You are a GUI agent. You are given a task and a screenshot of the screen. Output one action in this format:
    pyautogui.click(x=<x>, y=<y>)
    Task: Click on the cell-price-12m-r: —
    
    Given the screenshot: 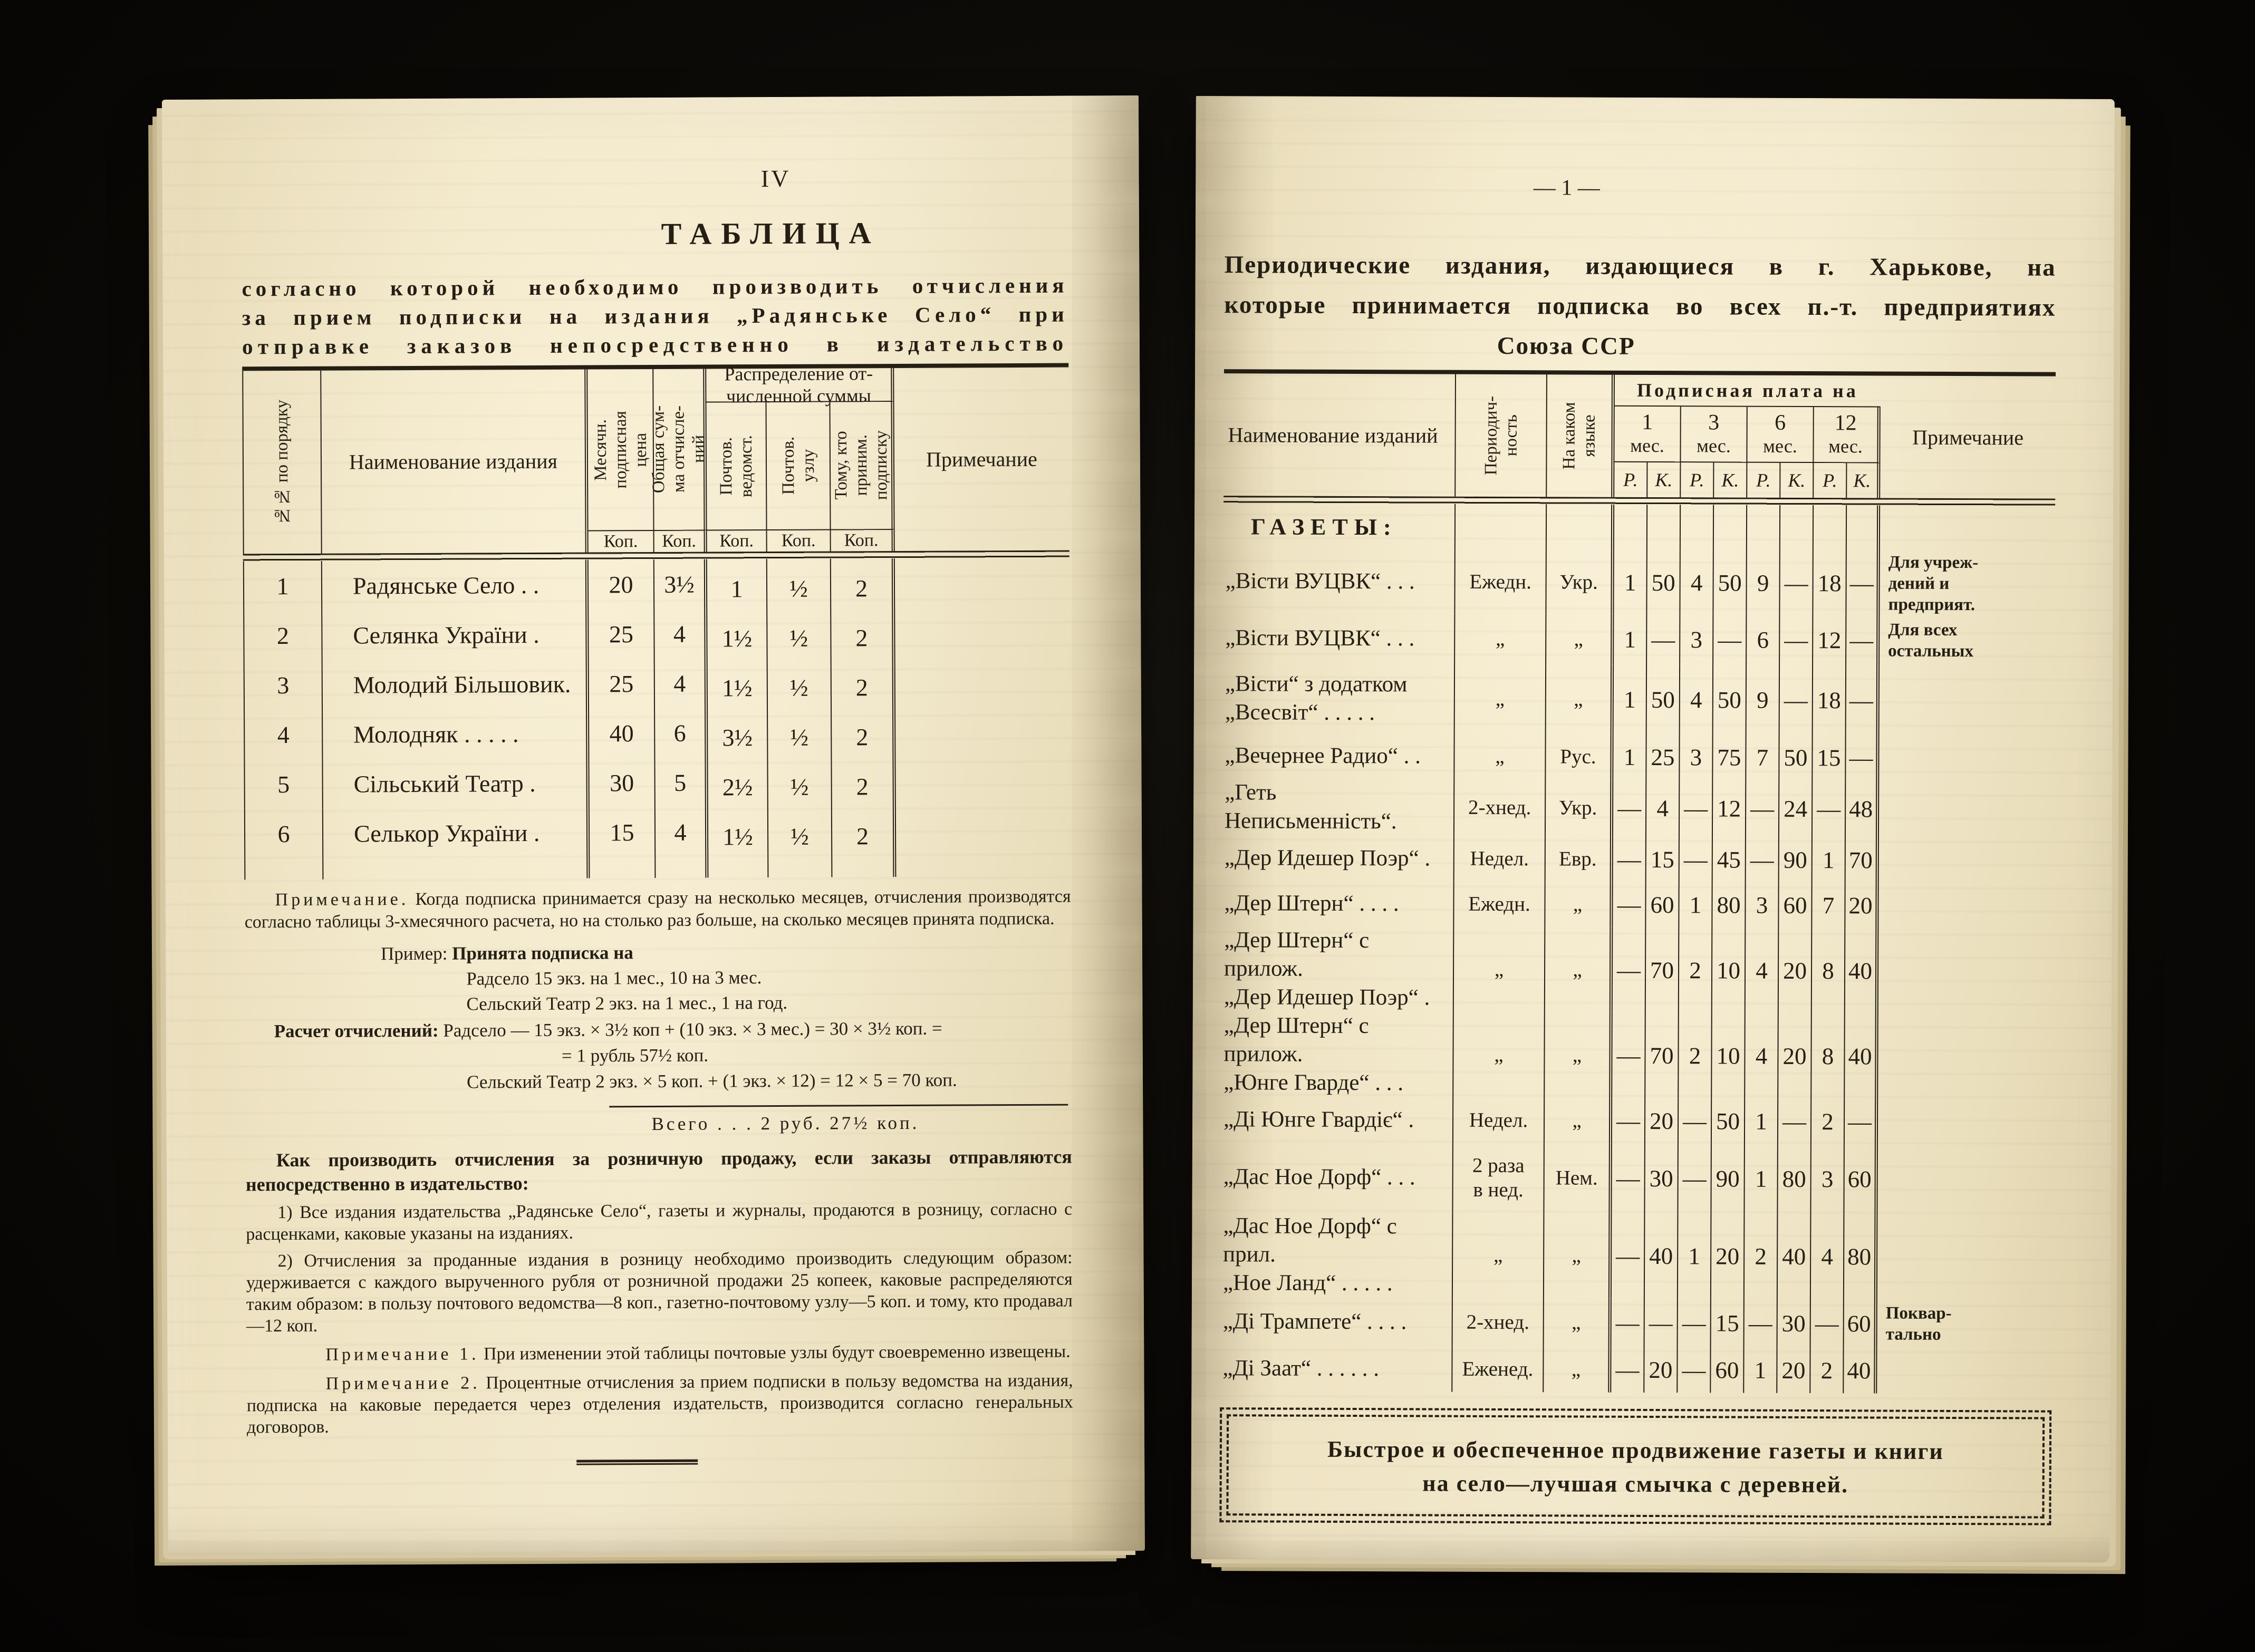 What is the action you would take?
    pyautogui.click(x=1827, y=1324)
    